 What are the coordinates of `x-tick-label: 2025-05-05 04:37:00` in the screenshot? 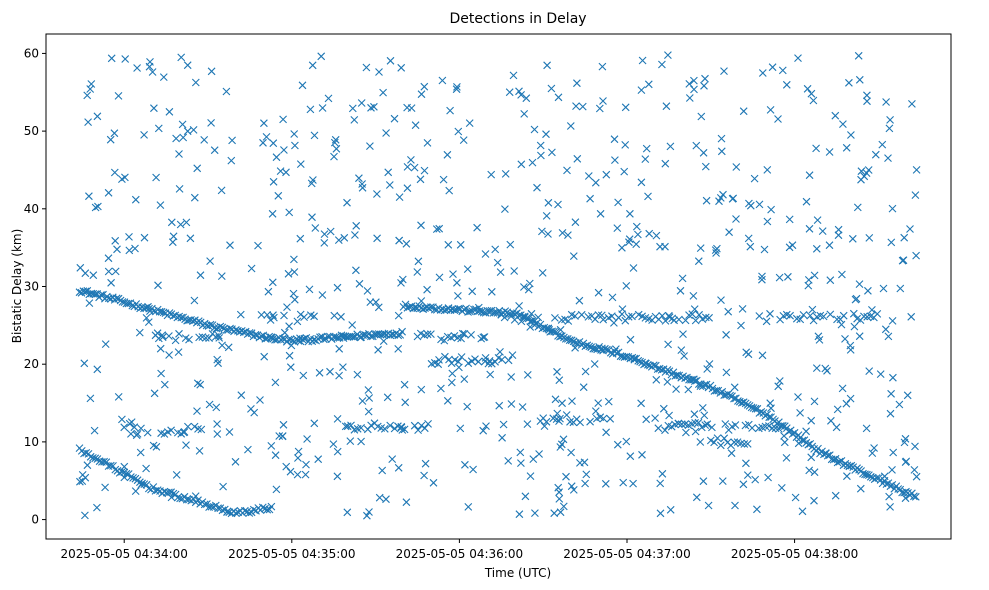 It's located at (626, 554).